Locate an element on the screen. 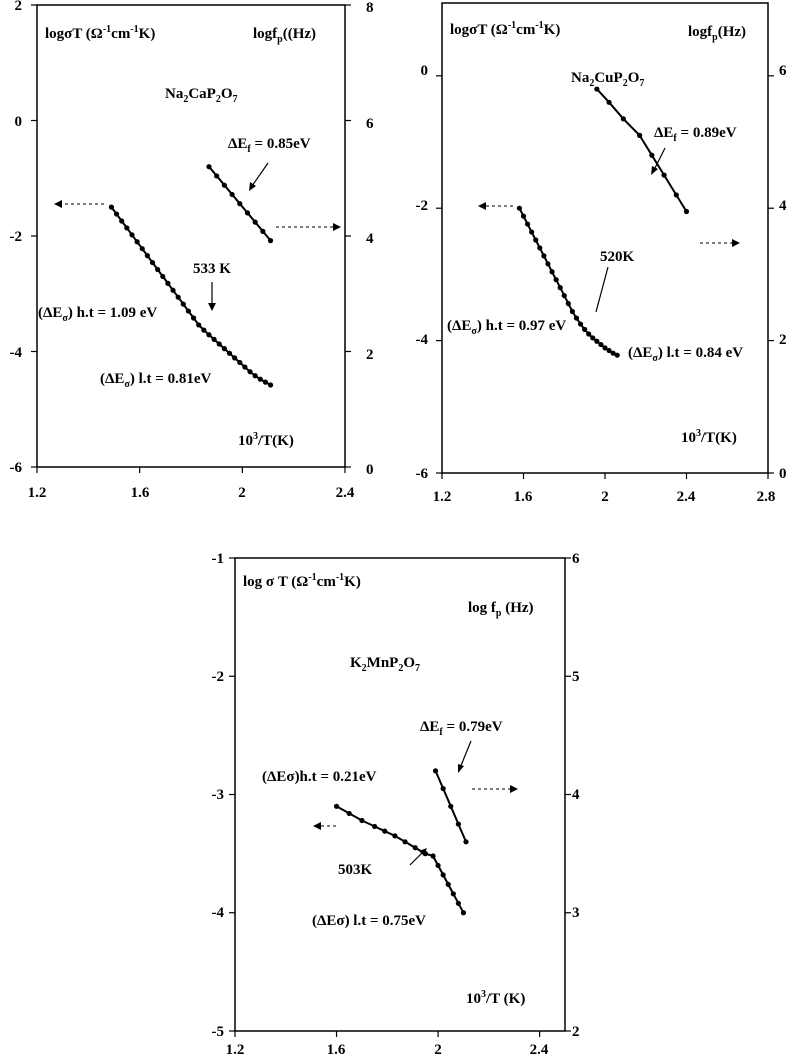 This screenshot has height=1058, width=797. y-right-tick-label: 4 is located at coordinates (576, 795).